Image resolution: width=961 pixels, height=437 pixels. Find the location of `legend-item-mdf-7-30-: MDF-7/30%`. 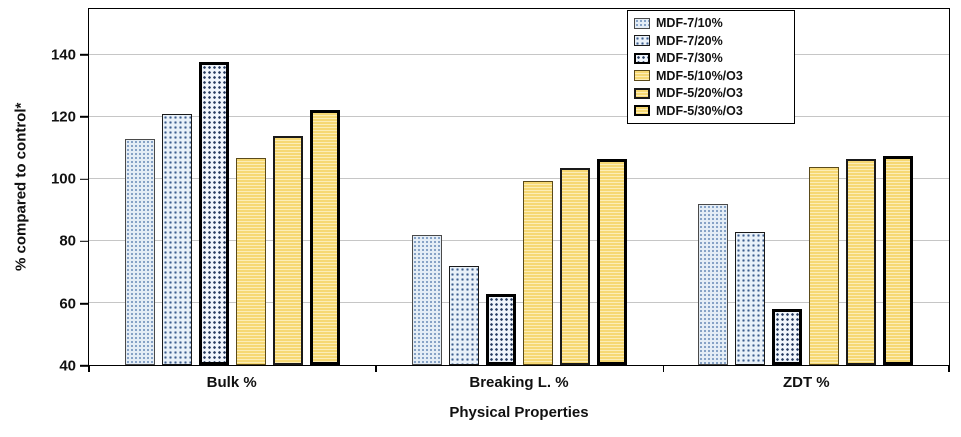

legend-item-mdf-7-30-: MDF-7/30% is located at coordinates (711, 58).